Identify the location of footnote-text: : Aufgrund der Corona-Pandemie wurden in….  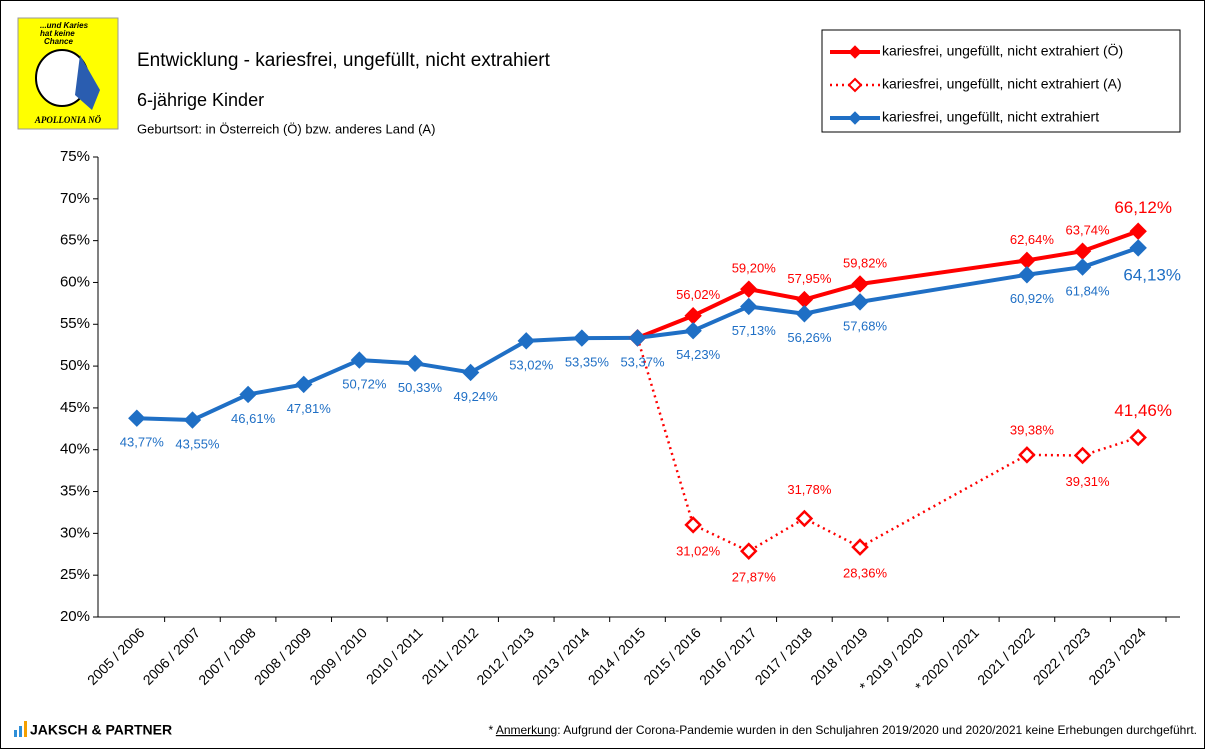
(877, 730).